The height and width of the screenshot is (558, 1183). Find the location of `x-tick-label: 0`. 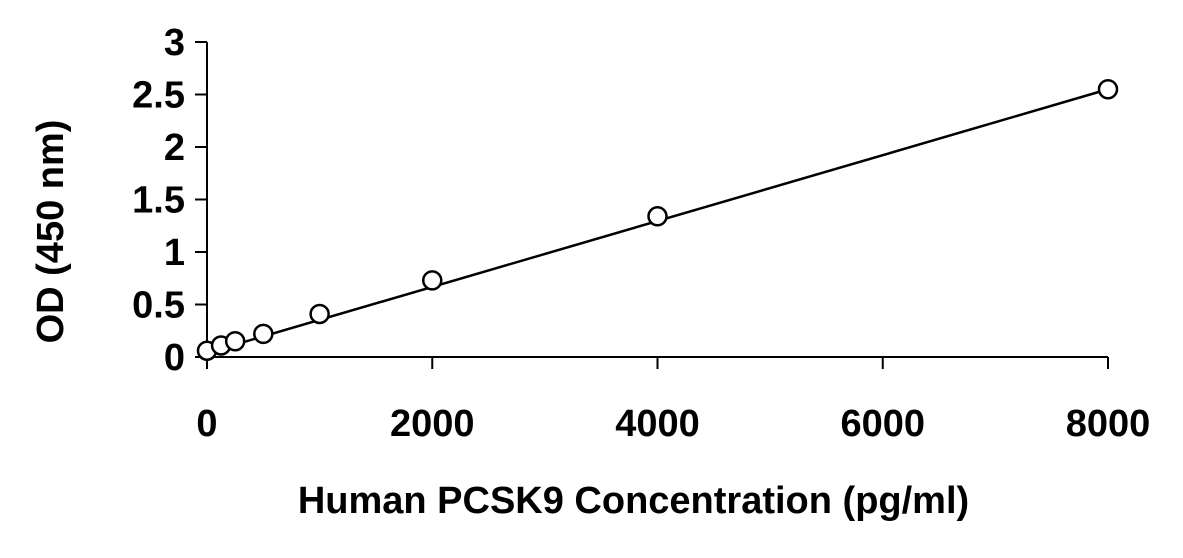

x-tick-label: 0 is located at coordinates (206, 424).